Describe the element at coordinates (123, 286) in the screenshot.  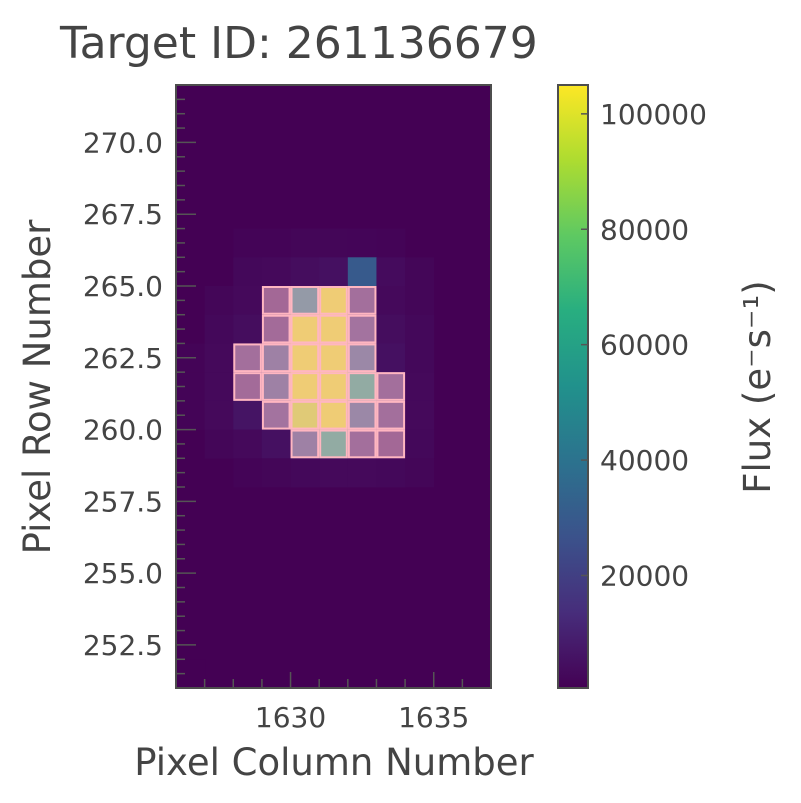
I see `y-tick-label: 265.0` at that location.